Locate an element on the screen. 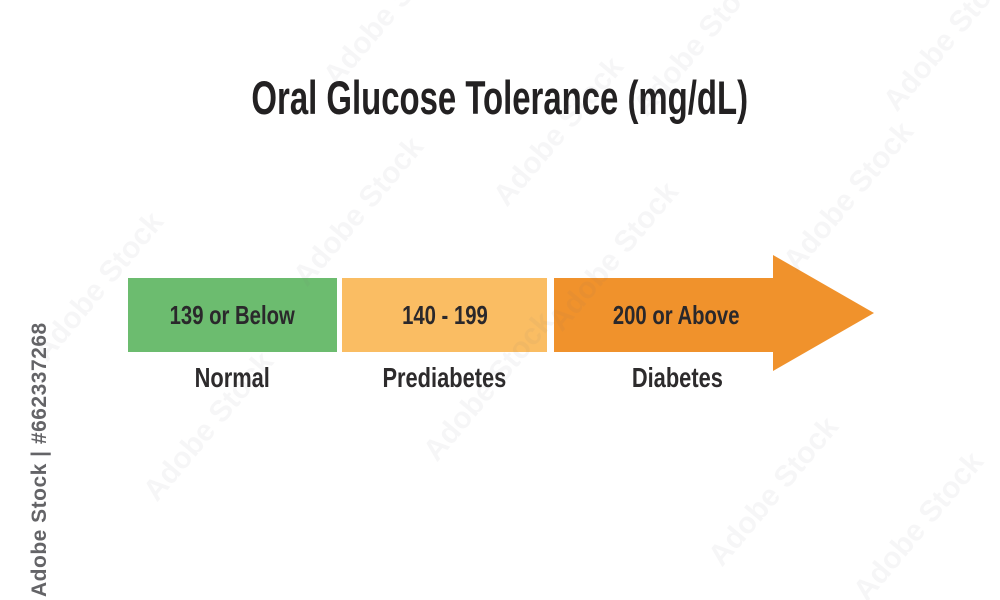  segment-prediabetes: 140 - 199 is located at coordinates (444, 315).